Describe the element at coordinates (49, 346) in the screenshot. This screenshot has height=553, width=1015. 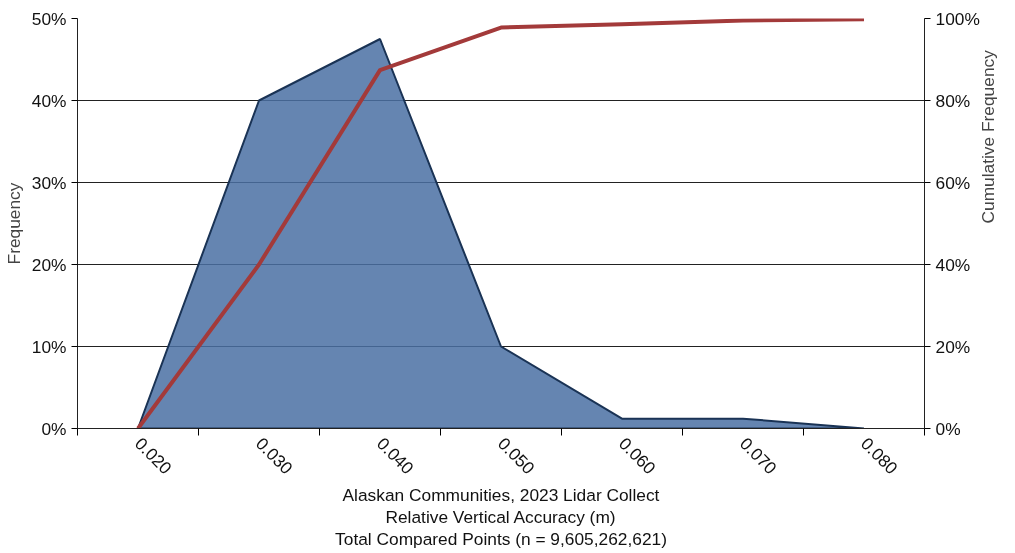
I see `y-tick-label: 10%` at that location.